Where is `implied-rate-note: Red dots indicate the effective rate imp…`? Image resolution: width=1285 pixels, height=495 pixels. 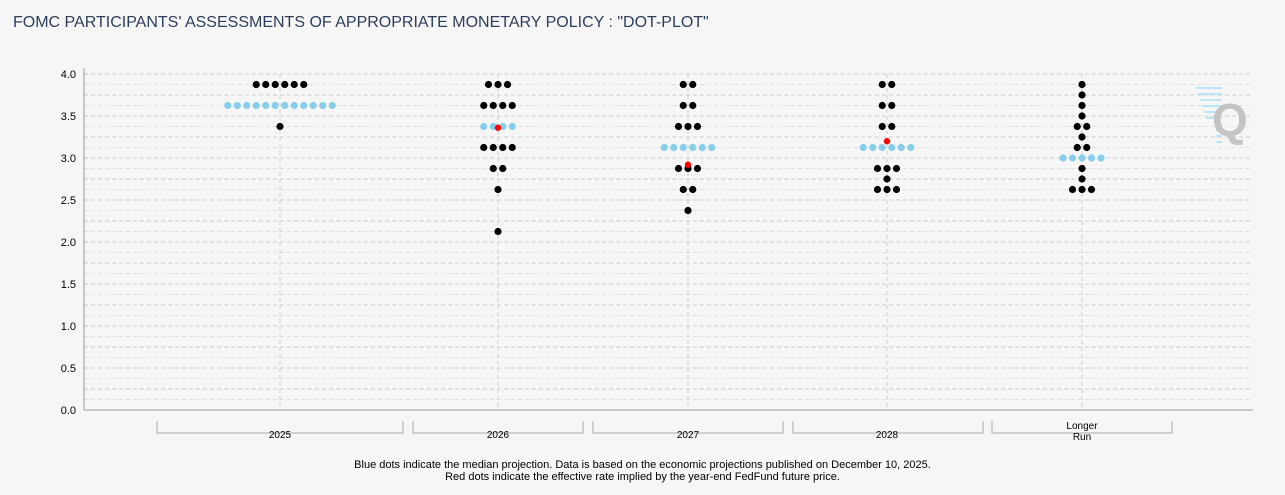
implied-rate-note: Red dots indicate the effective rate imp… is located at coordinates (642, 477).